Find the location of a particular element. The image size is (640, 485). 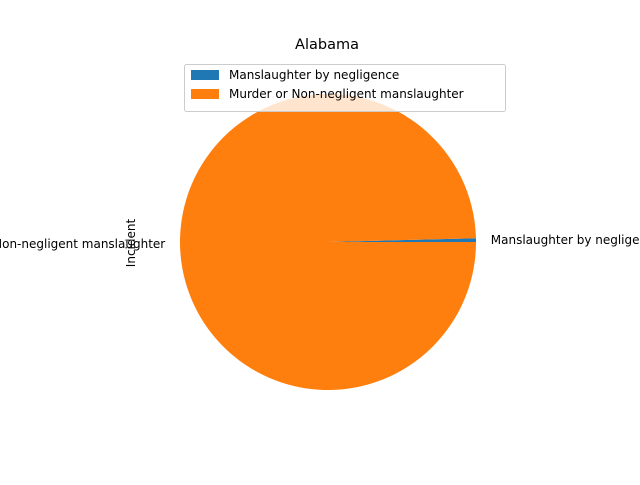

legend-frame is located at coordinates (345, 88).